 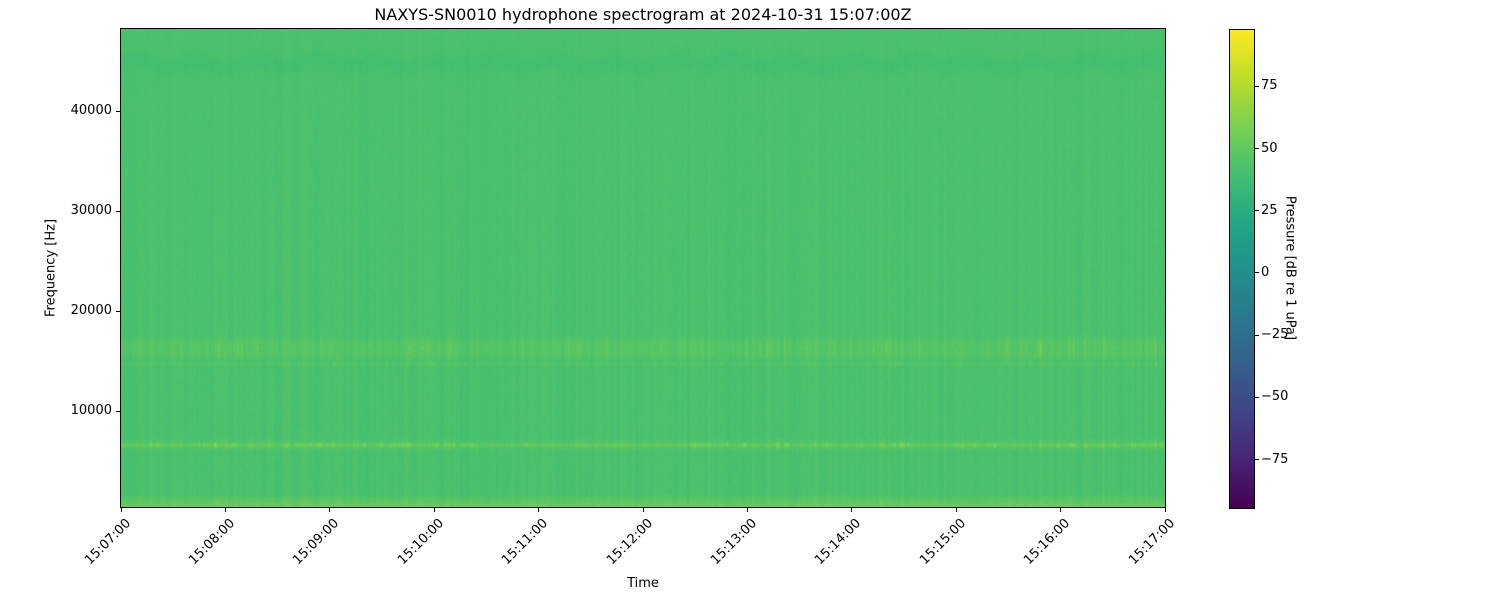 What do you see at coordinates (838, 542) in the screenshot?
I see `x-tick-label: 15:14:00` at bounding box center [838, 542].